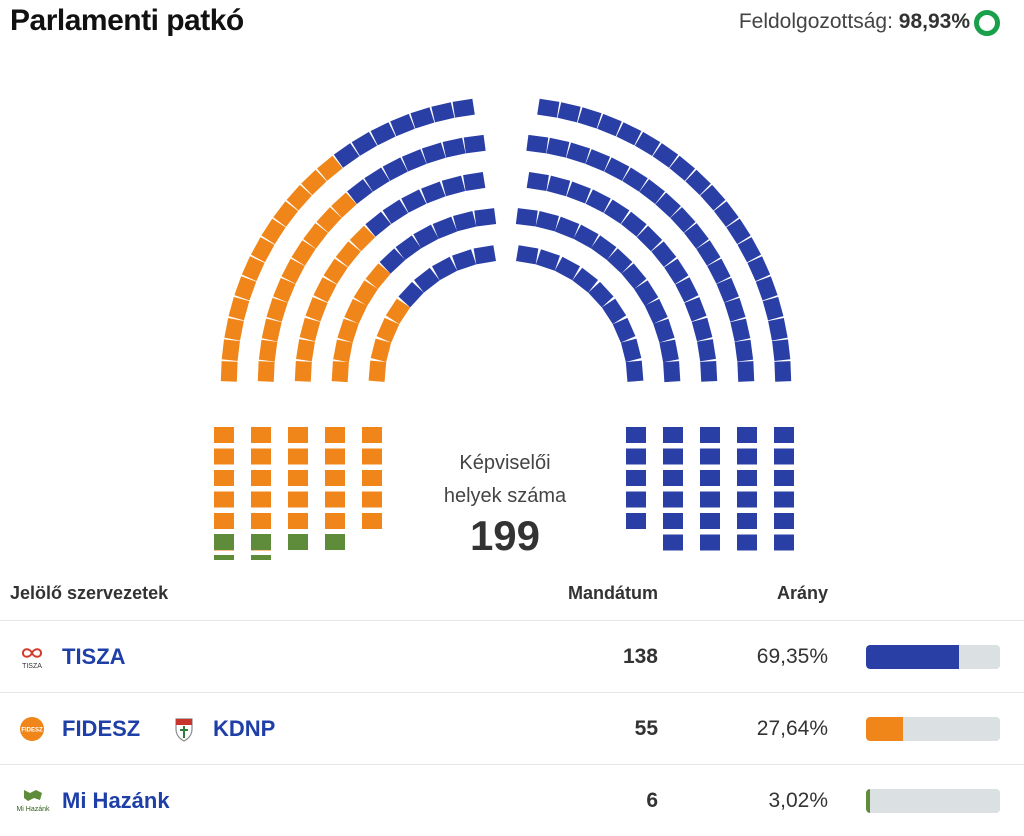  I want to click on table-row-fidesz-kdnp: FIDESZ FIDESZ KDNP 55 27,64%, so click(512, 729).